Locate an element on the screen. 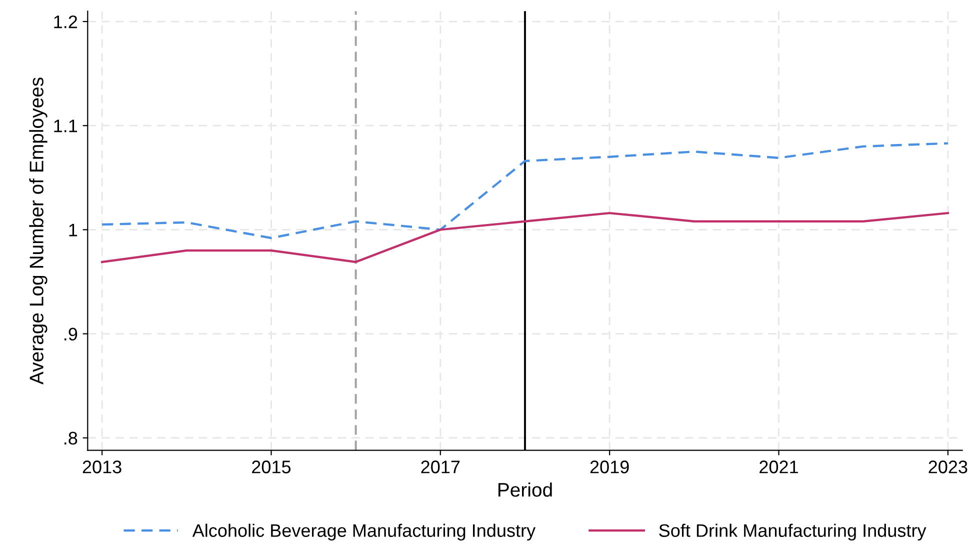 Image resolution: width=974 pixels, height=556 pixels. y-tick-label: 1.1 is located at coordinates (66, 126).